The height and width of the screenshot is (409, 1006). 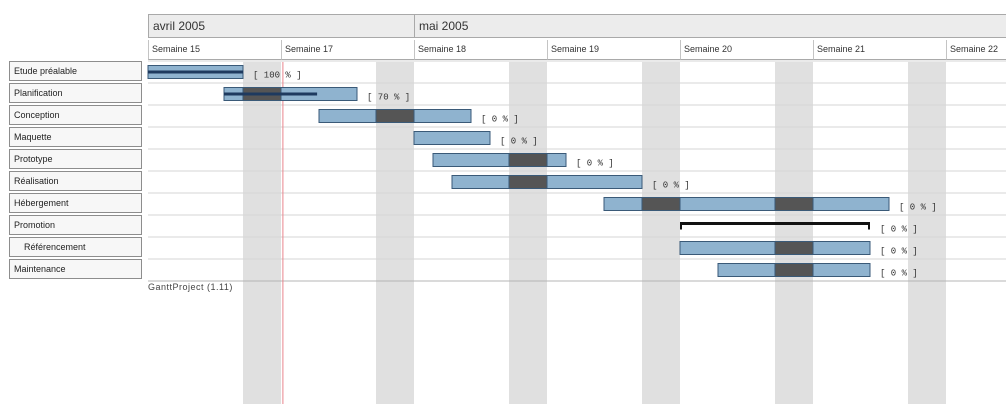 I want to click on task-progress-label: [ 70 % ], so click(x=388, y=98).